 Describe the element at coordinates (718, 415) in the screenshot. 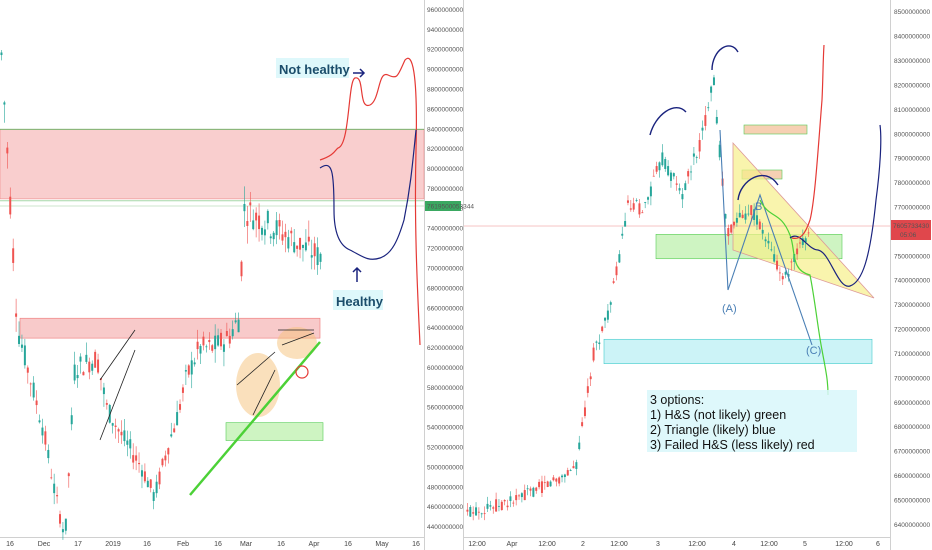

I see `options-text-line: 1) H&S (not likely) green` at that location.